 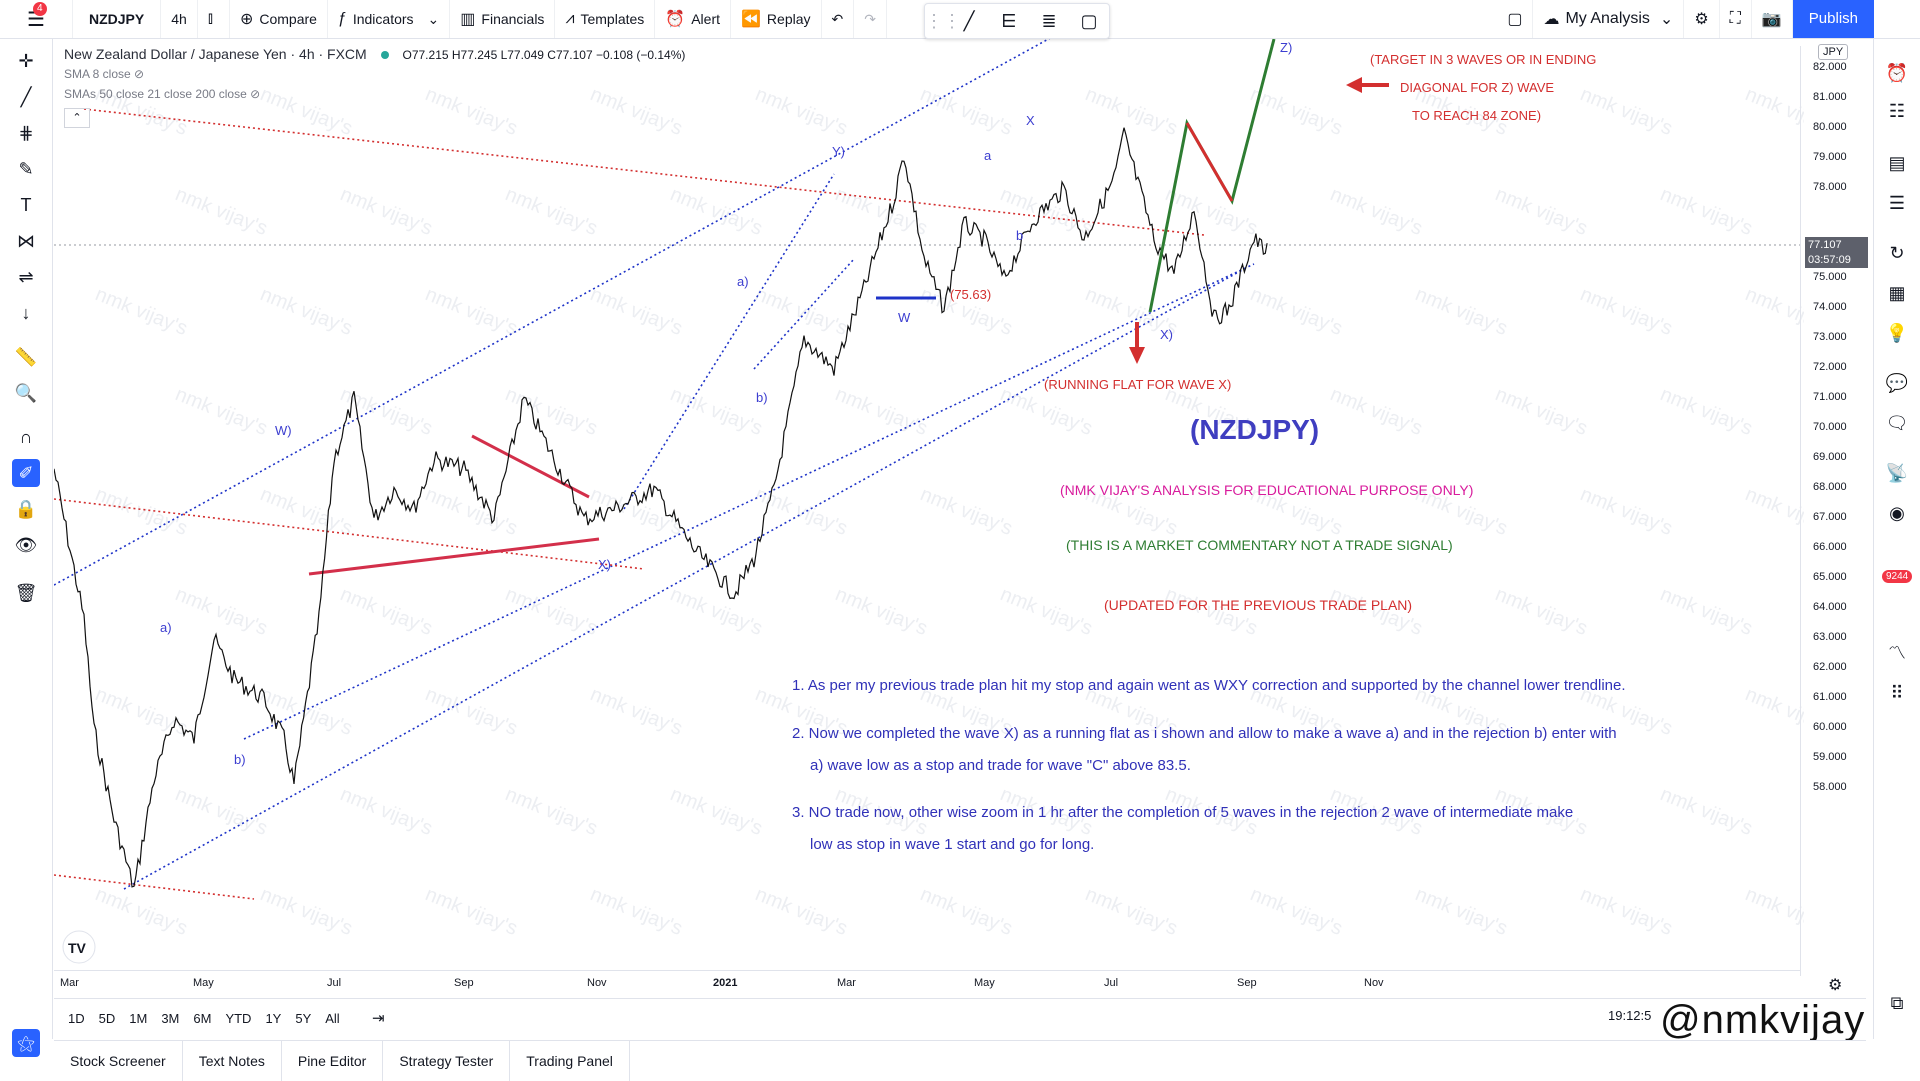 What do you see at coordinates (303, 1018) in the screenshot?
I see `range-5y: 5Y` at bounding box center [303, 1018].